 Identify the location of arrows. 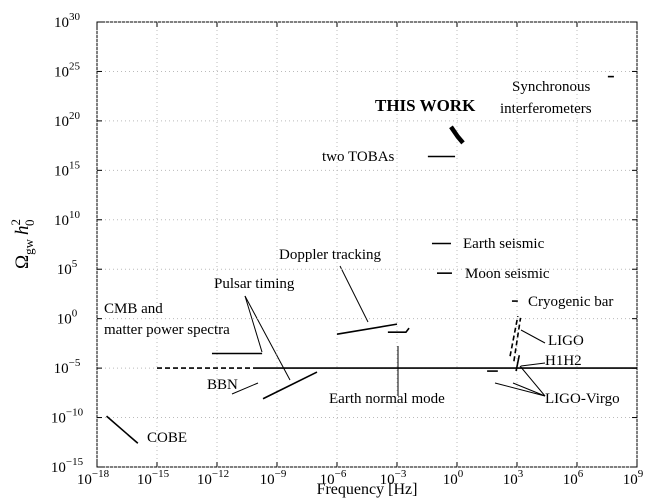
(388, 331).